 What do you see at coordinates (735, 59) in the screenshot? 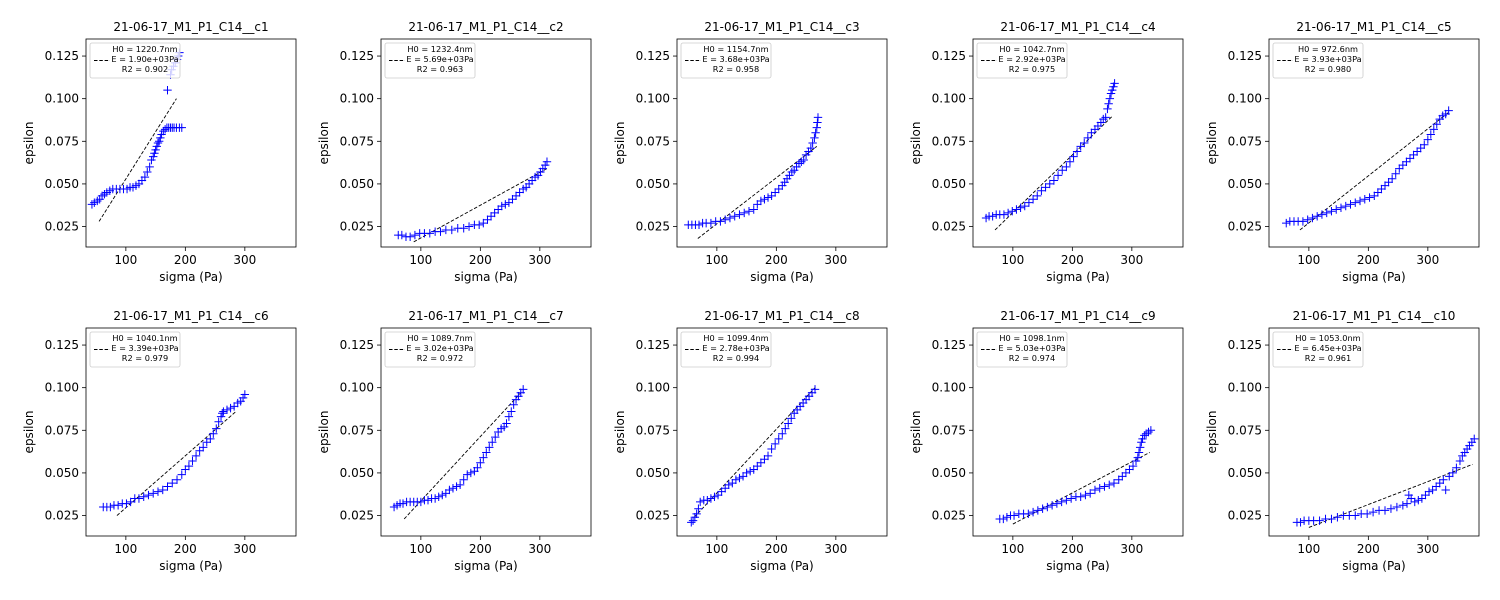
I see `legend-entry: E = 3.68e+03Pa` at bounding box center [735, 59].